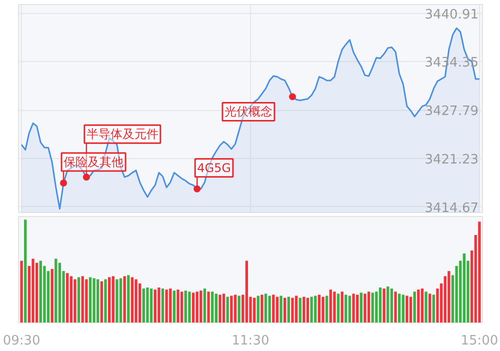 This screenshot has height=351, width=500. Describe the element at coordinates (251, 341) in the screenshot. I see `x-tick-label: 11:30` at that location.